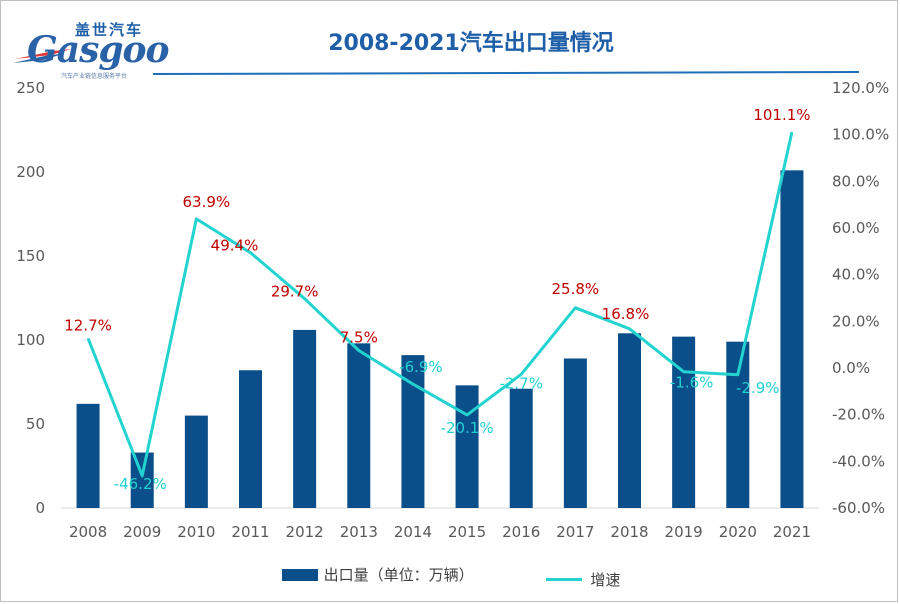 The image size is (900, 604). Describe the element at coordinates (856, 181) in the screenshot. I see `right-tick-80.0%: 80.0%` at that location.